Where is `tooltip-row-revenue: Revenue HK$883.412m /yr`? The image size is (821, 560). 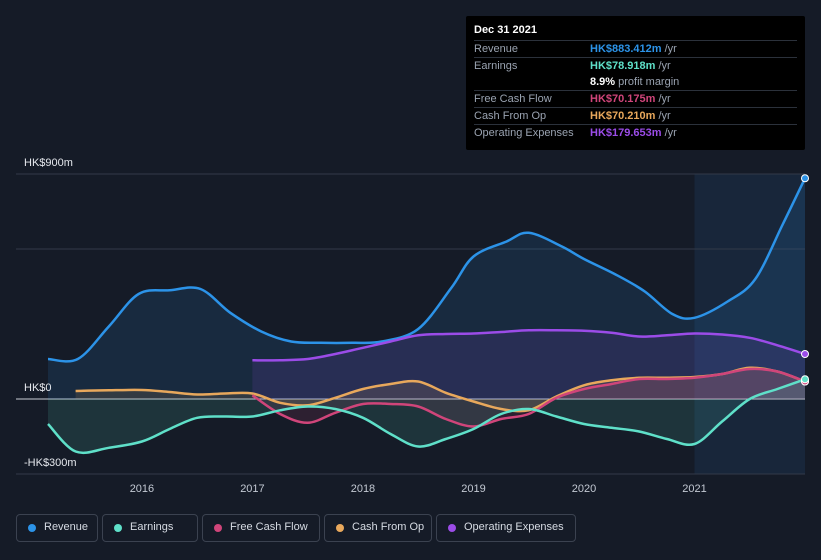 tooltip-row-revenue: Revenue HK$883.412m /yr is located at coordinates (635, 48).